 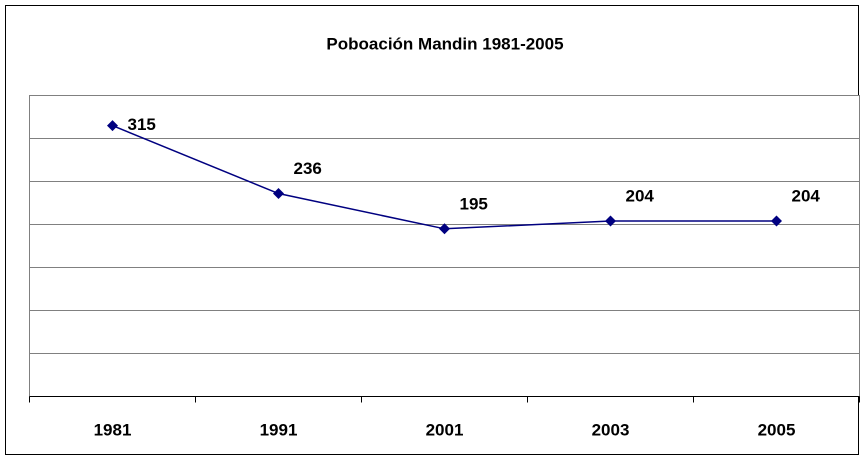 I want to click on x-tick-label: 2003, so click(x=611, y=429).